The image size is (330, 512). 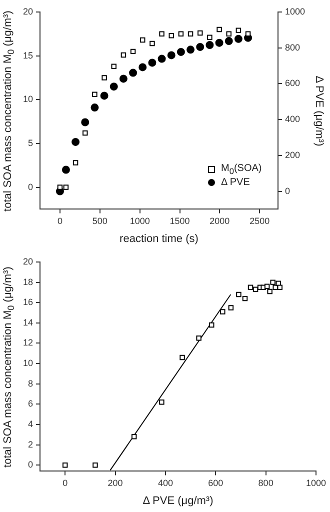 What do you see at coordinates (31, 423) in the screenshot?
I see `y-tick-label: 4` at bounding box center [31, 423].